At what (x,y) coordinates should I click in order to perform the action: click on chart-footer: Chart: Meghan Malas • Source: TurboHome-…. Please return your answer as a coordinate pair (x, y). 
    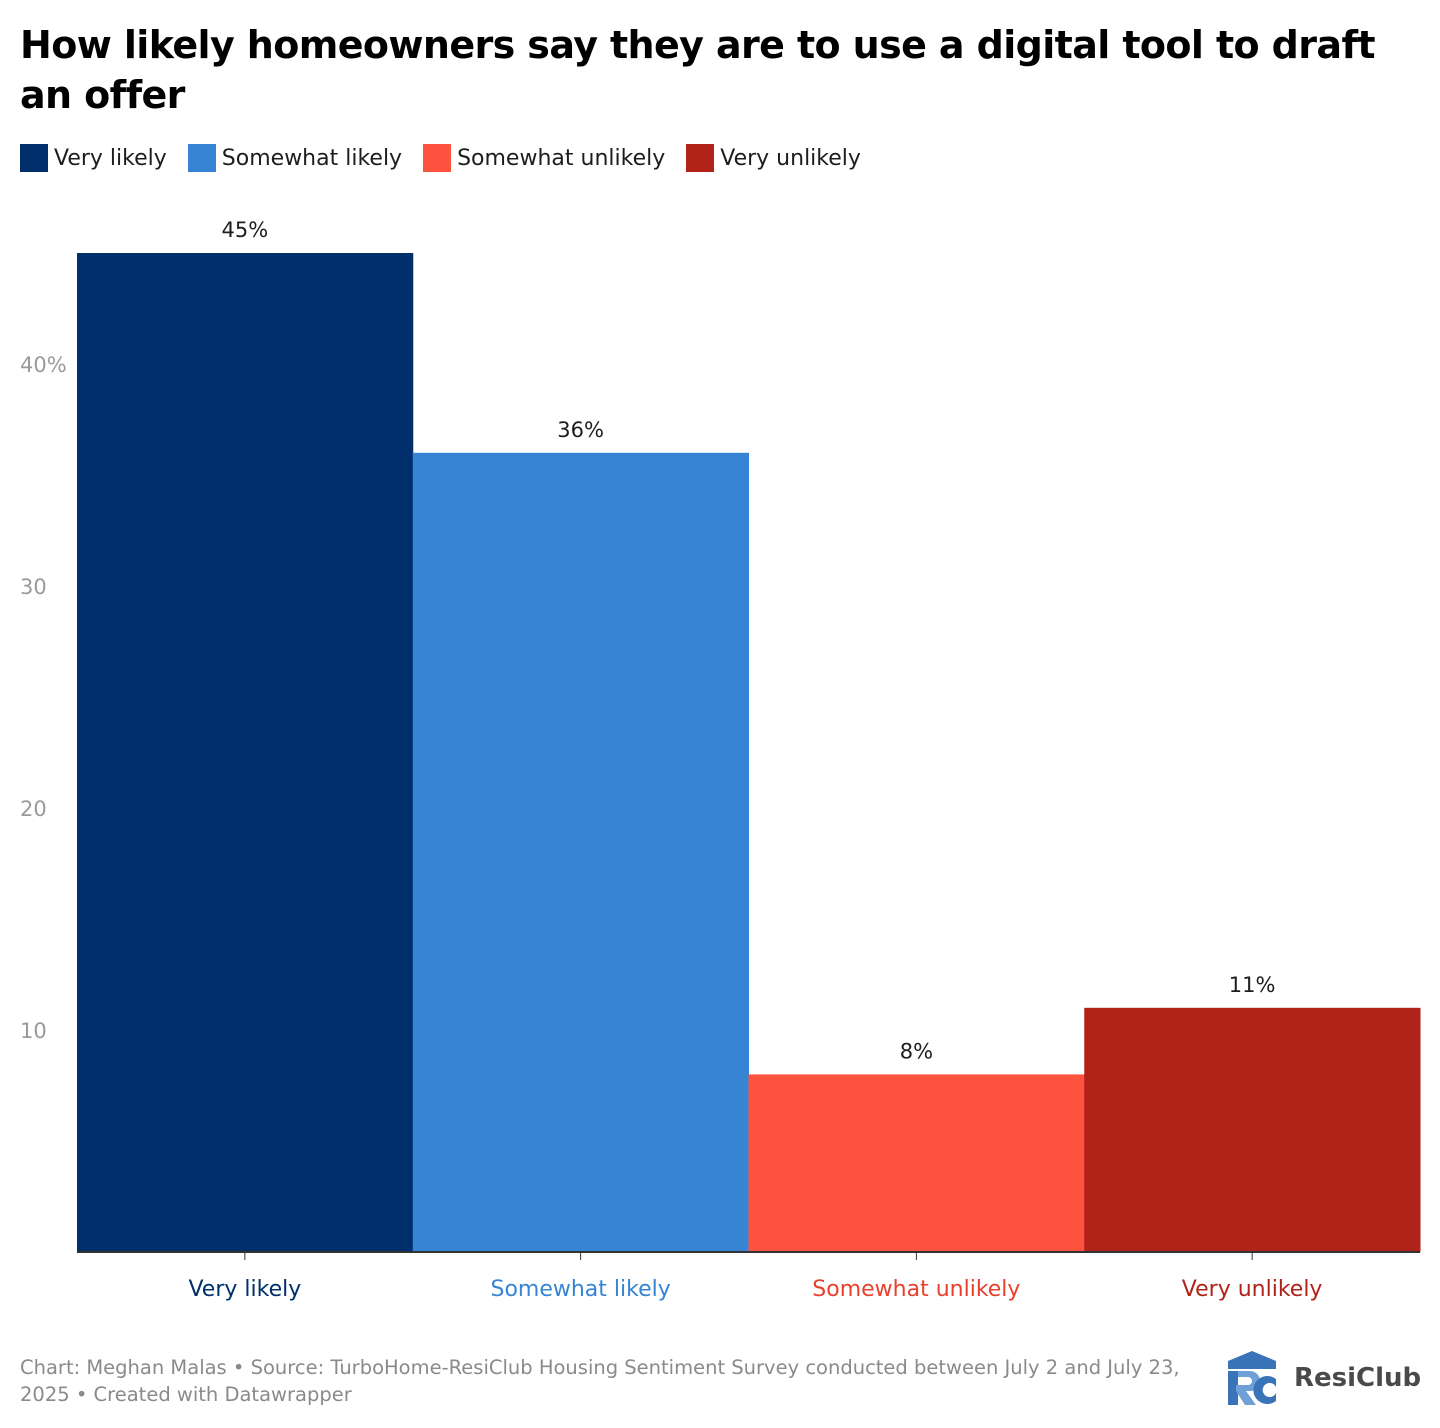
    Looking at the image, I should click on (600, 1381).